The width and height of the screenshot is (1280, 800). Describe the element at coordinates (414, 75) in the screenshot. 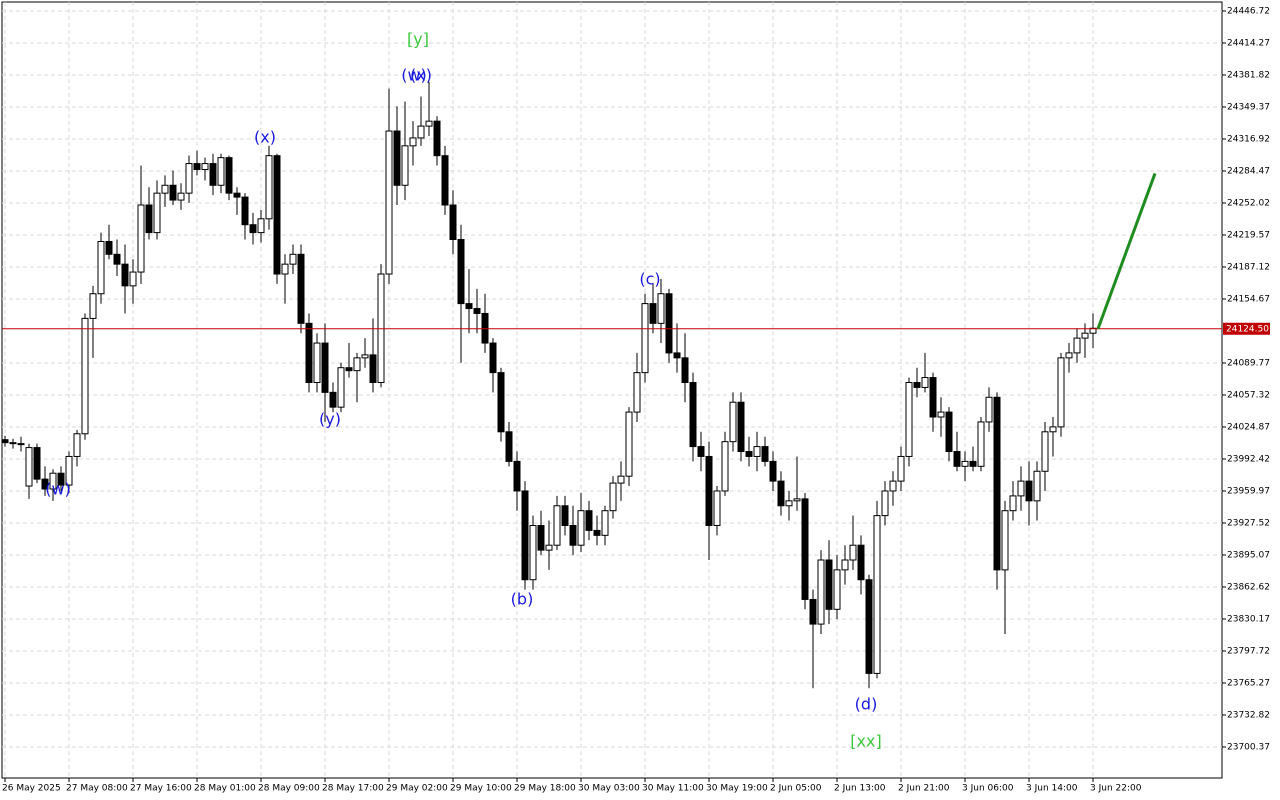

I see `wave-label: (w)` at that location.